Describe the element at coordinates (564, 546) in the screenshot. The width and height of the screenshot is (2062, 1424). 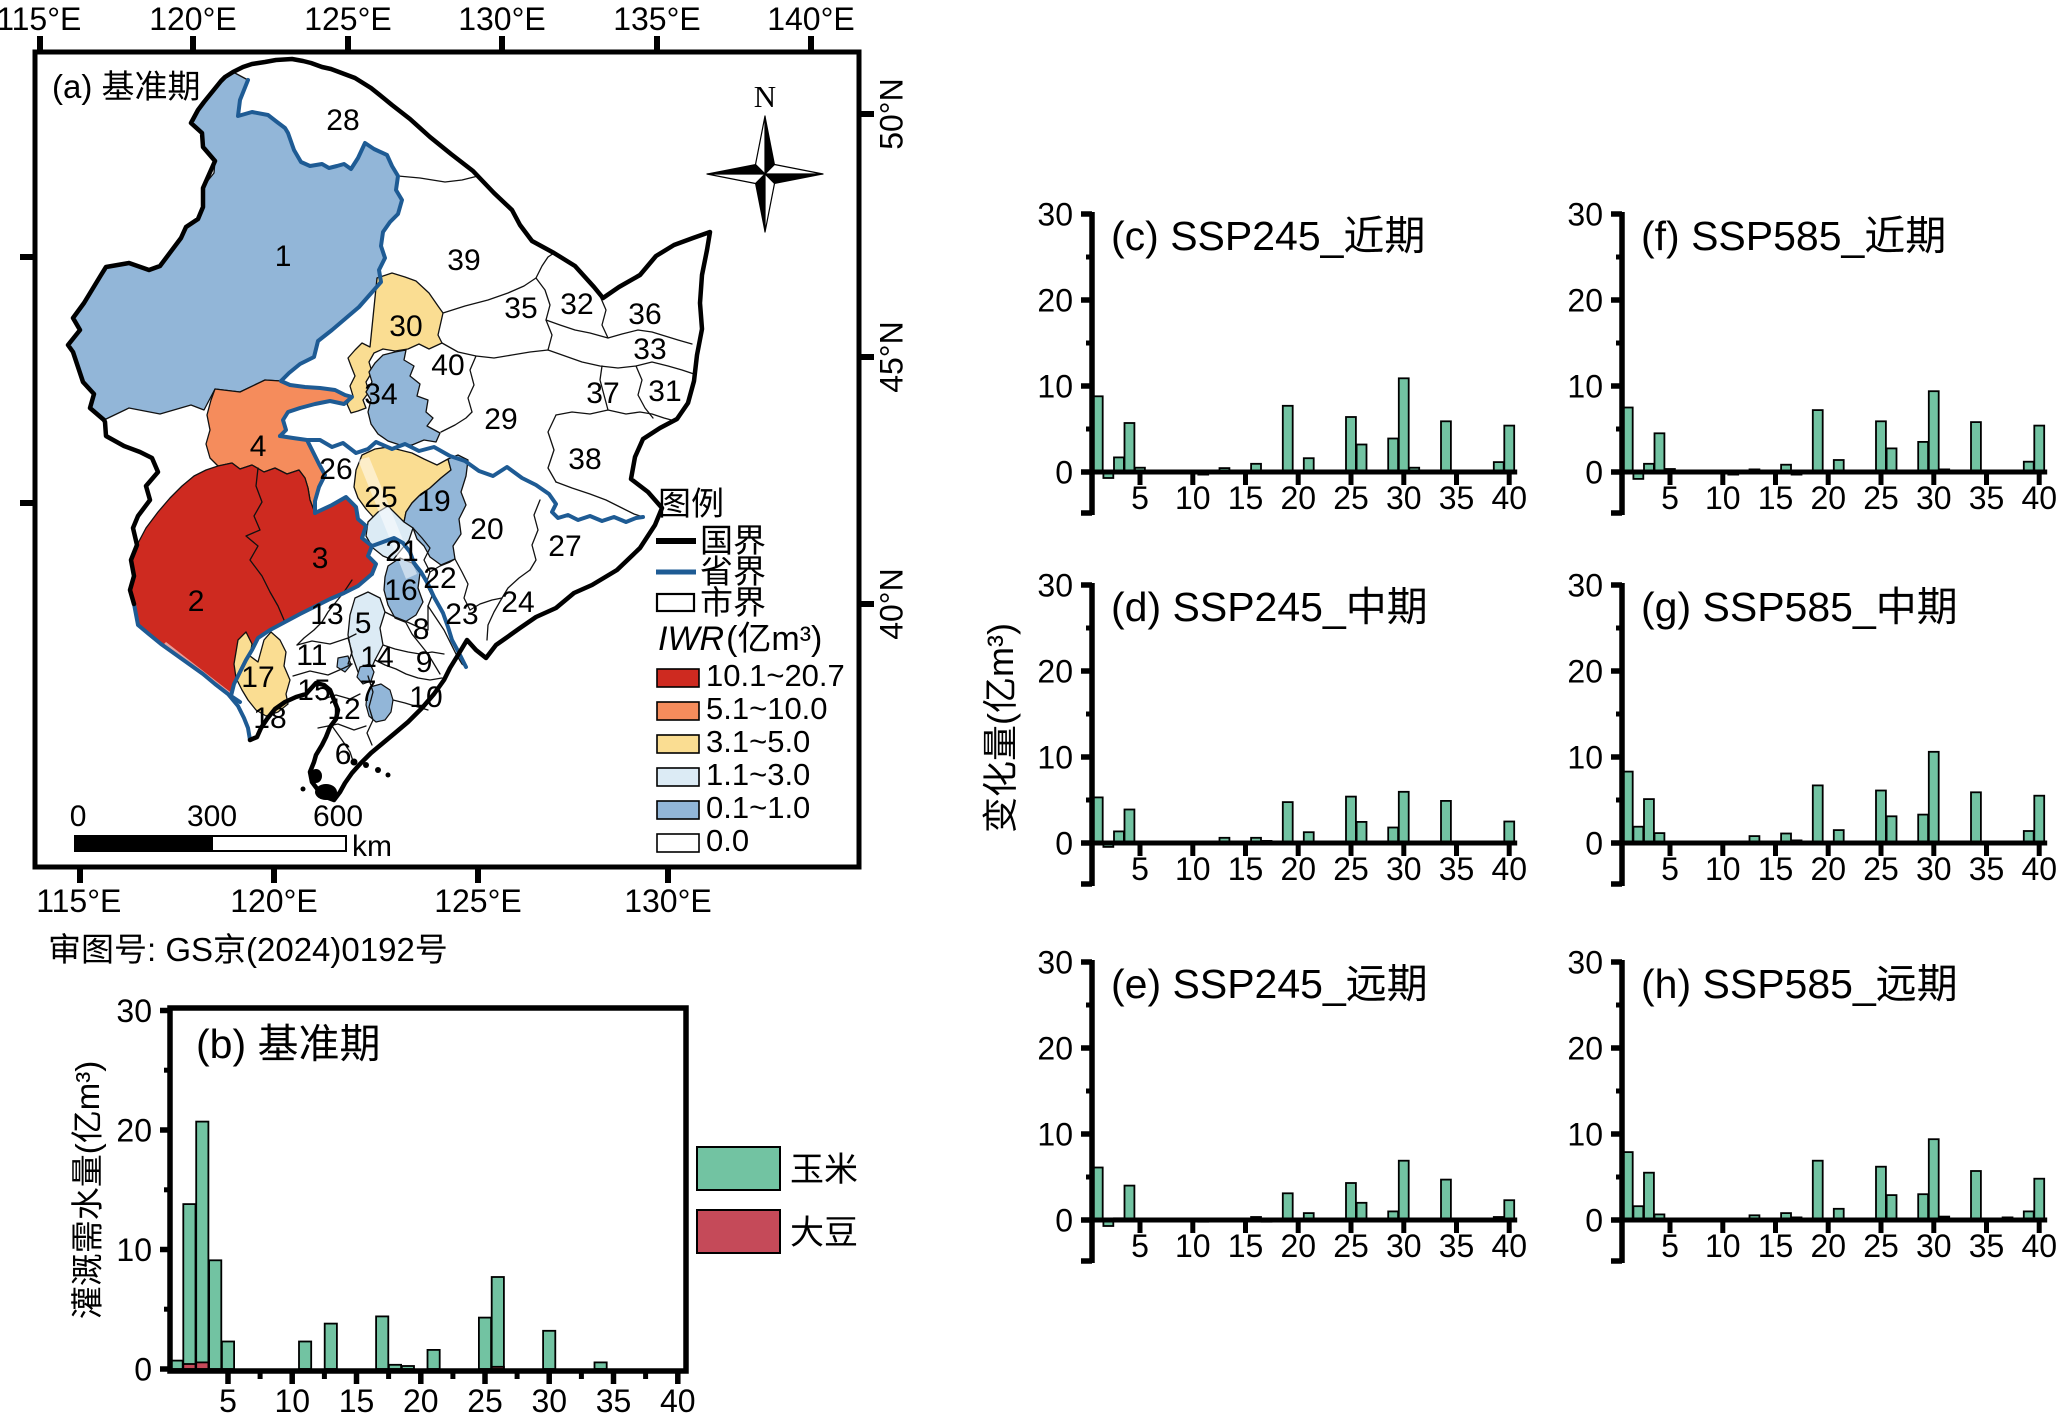
I see `svg-text: 27` at that location.